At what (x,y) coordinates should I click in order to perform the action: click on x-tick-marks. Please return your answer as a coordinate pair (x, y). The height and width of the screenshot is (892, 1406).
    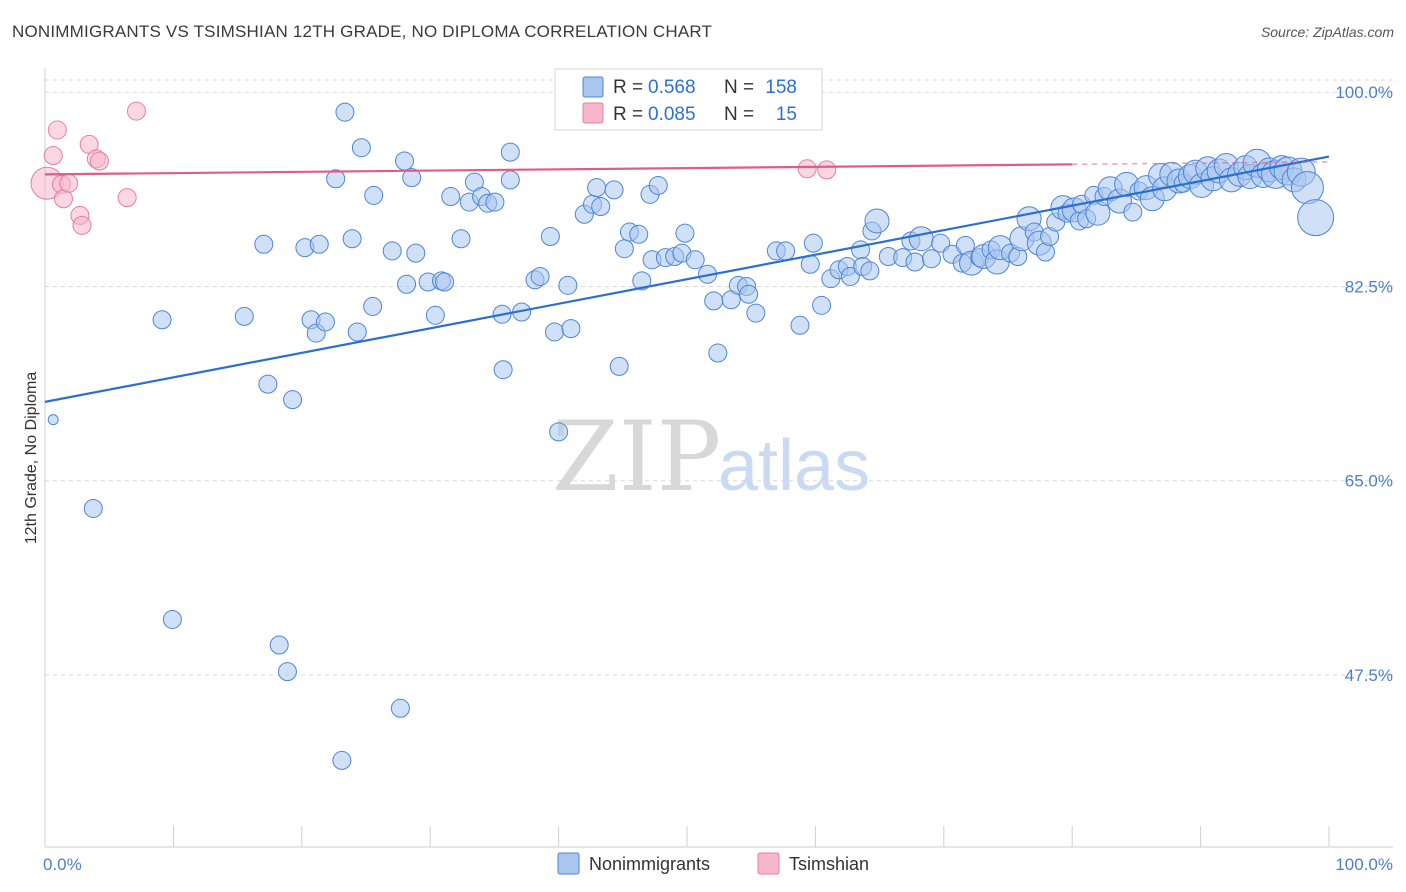
    Looking at the image, I should click on (687, 836).